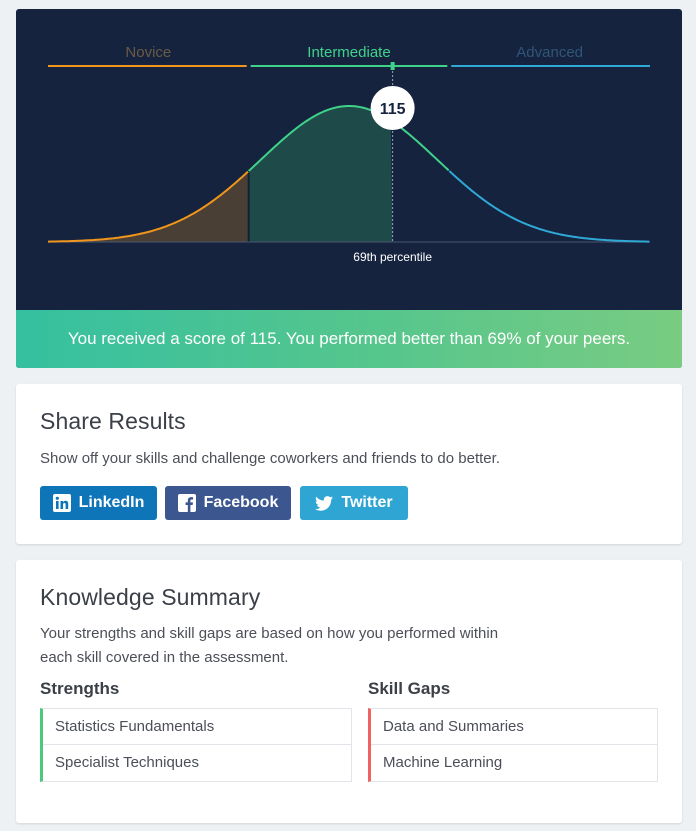 Image resolution: width=696 pixels, height=831 pixels. What do you see at coordinates (409, 688) in the screenshot?
I see `skill-gaps-heading: Skill Gaps` at bounding box center [409, 688].